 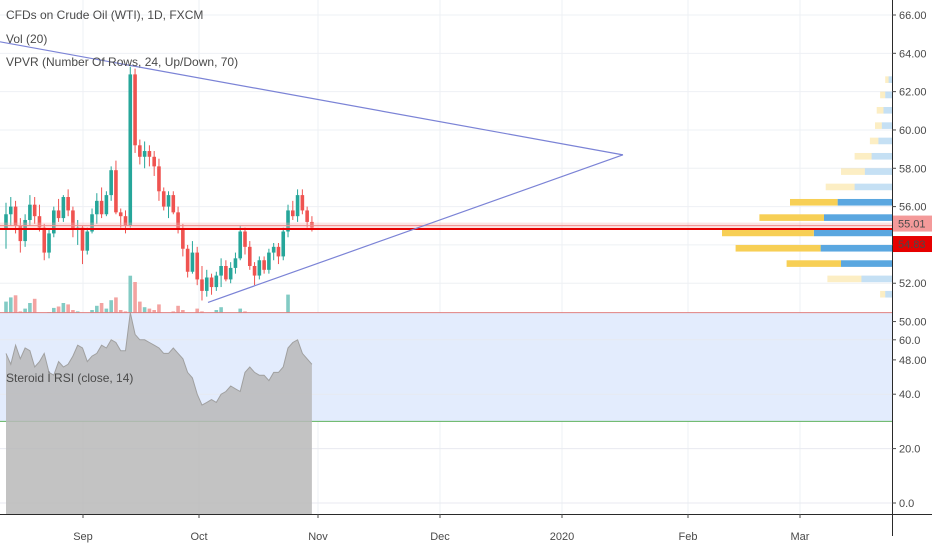 I want to click on vpvr-legend: VPVR (Number Of Rows, 24, Up/Down, 70), so click(x=122, y=62).